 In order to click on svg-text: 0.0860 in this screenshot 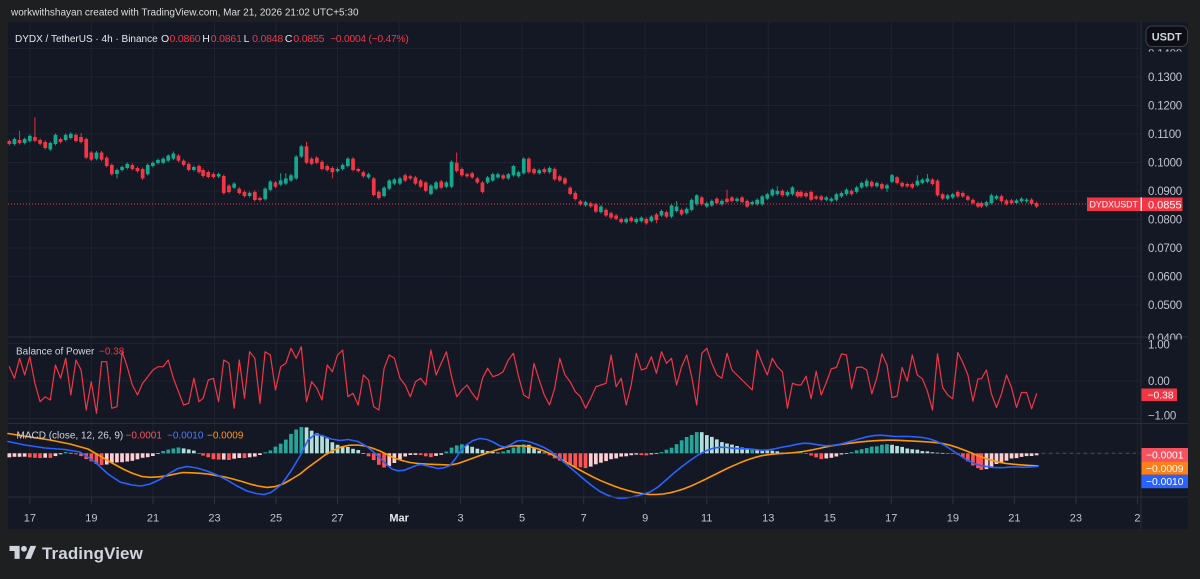, I will do `click(185, 39)`.